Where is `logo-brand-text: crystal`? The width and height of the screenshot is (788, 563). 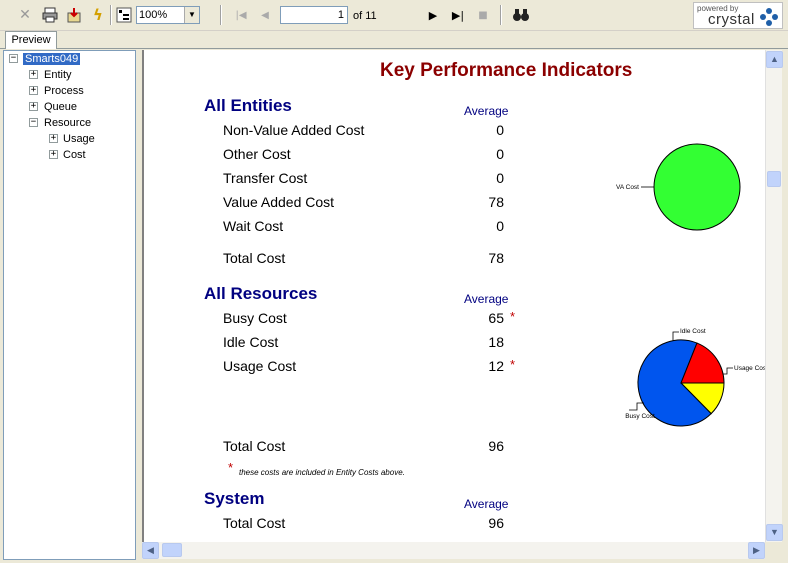 logo-brand-text: crystal is located at coordinates (731, 19).